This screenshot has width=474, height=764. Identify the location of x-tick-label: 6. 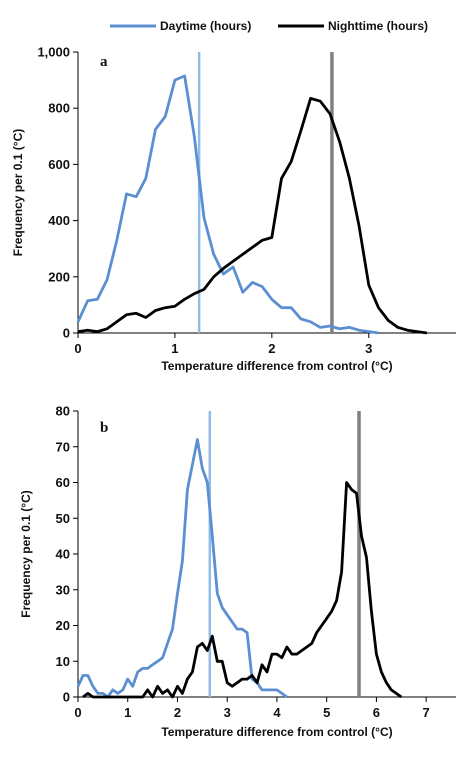
(376, 712).